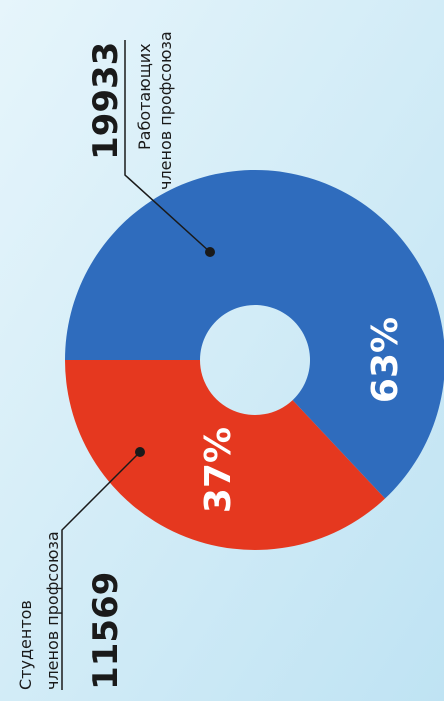 This screenshot has width=444, height=701. I want to click on value-label: 37%, so click(218, 470).